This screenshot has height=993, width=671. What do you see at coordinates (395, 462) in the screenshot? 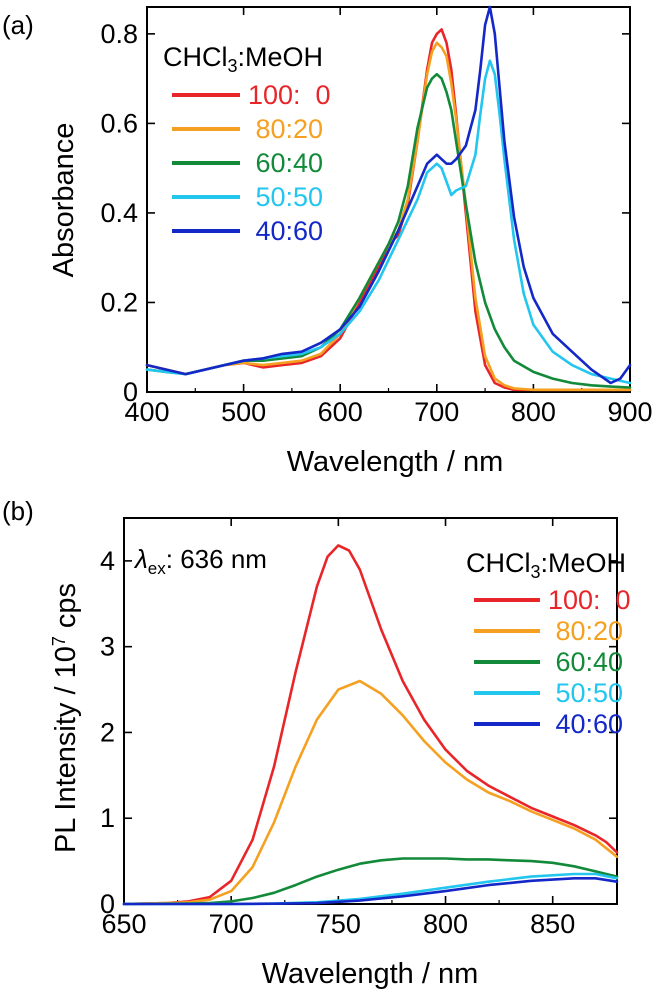
I see `panel-a-x-axis-title: Wavelength / nm` at bounding box center [395, 462].